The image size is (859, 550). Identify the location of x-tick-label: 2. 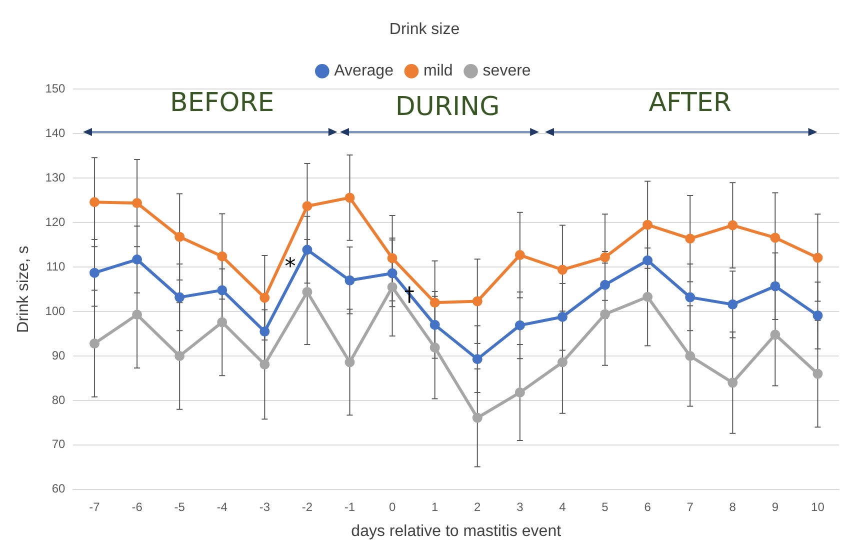
(478, 507).